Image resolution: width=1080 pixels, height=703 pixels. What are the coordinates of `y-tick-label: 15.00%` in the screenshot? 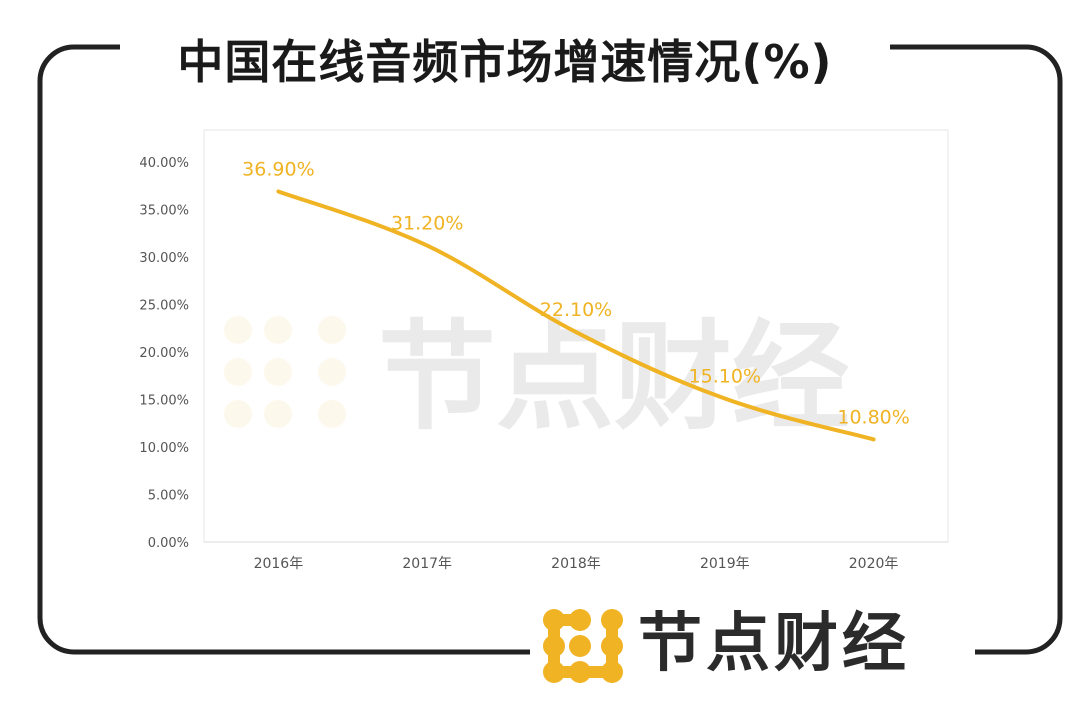 It's located at (164, 401).